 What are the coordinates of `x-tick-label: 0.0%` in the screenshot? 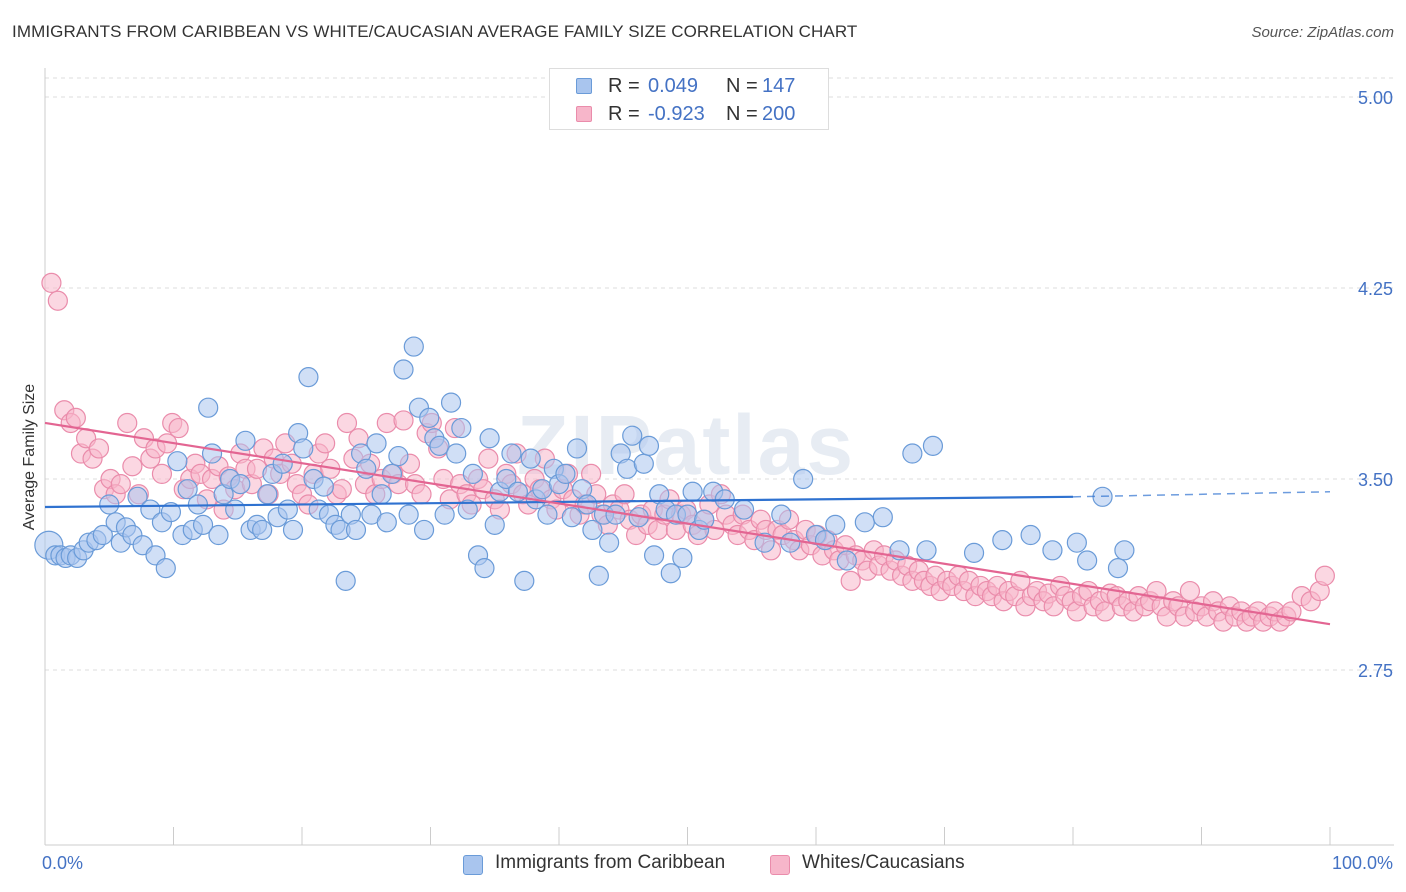 It's located at (62, 863).